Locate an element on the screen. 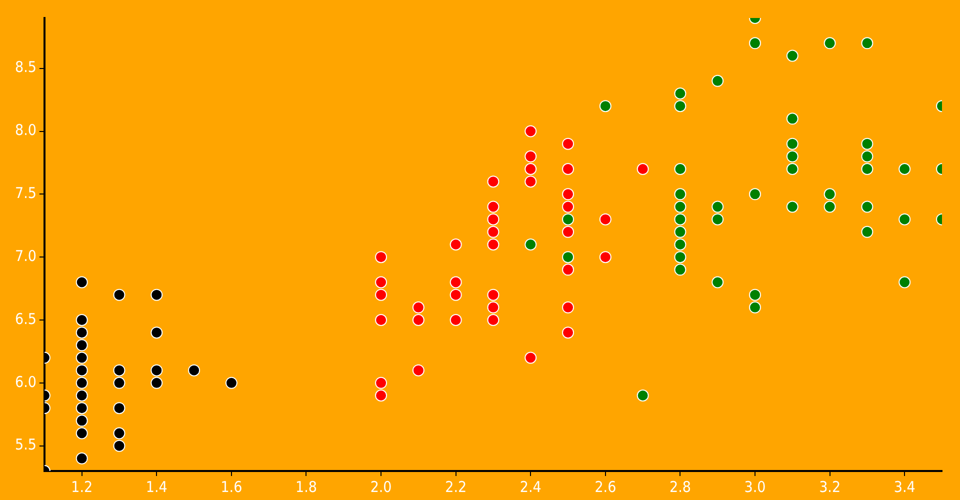 The width and height of the screenshot is (960, 500). x-tick-label: 2.4 is located at coordinates (531, 487).